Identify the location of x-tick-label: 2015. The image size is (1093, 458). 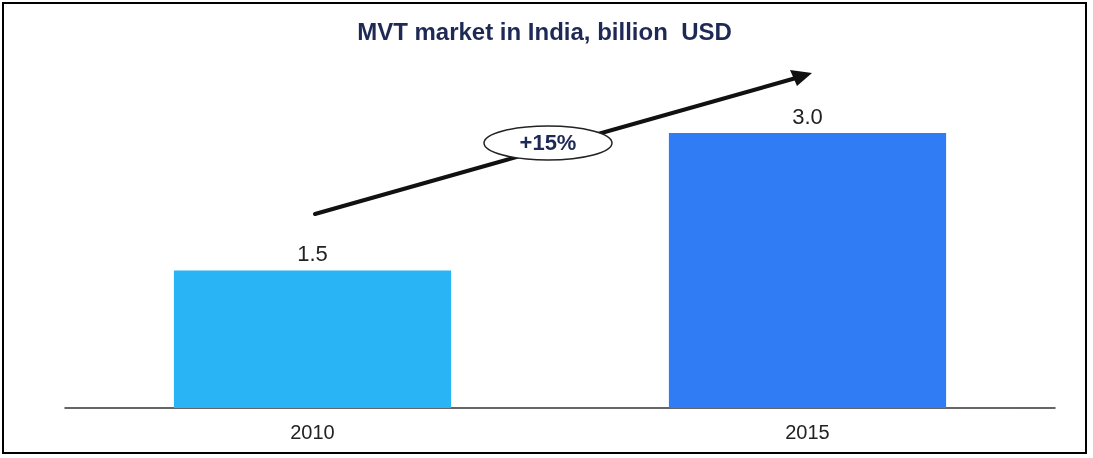
(807, 432).